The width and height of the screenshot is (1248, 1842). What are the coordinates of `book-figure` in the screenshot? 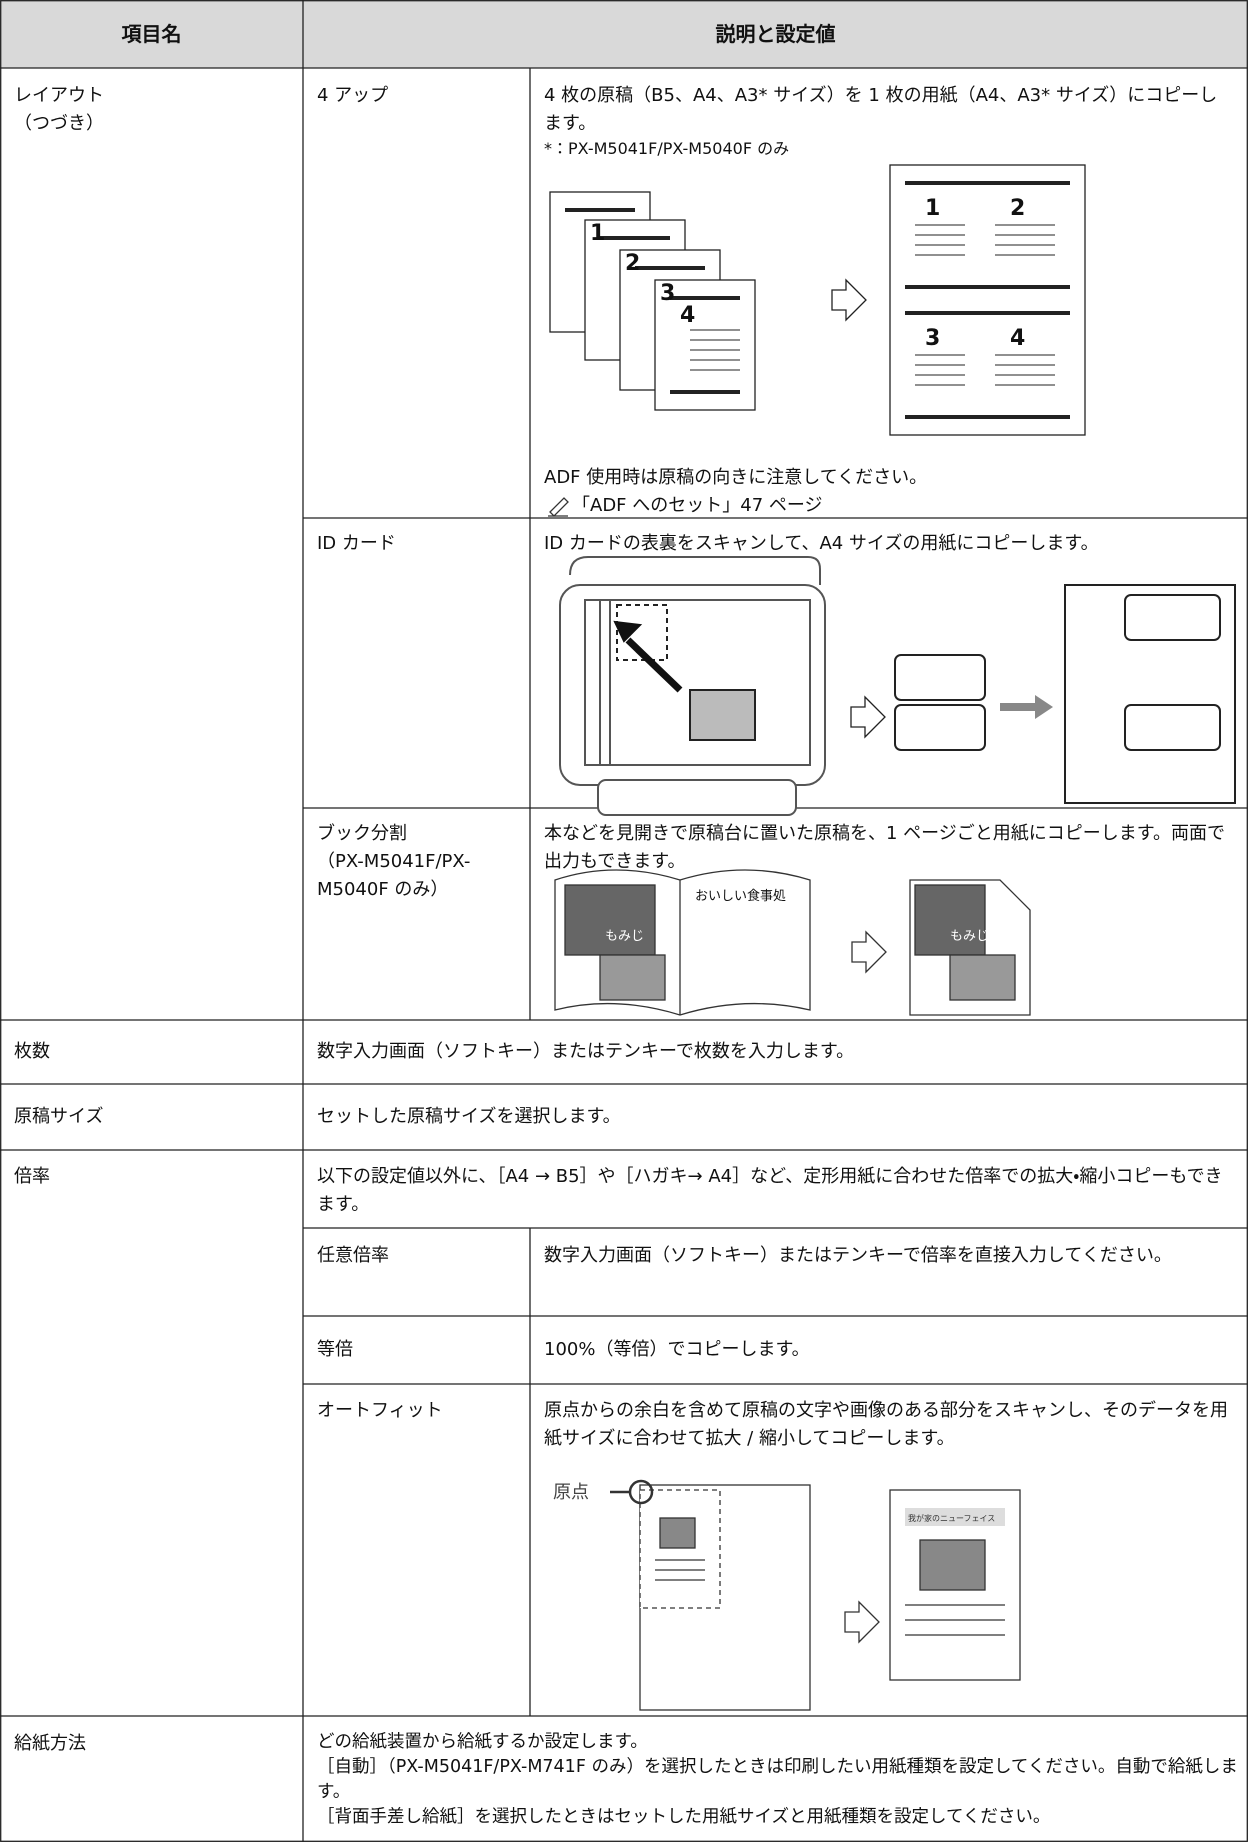 It's located at (792, 942).